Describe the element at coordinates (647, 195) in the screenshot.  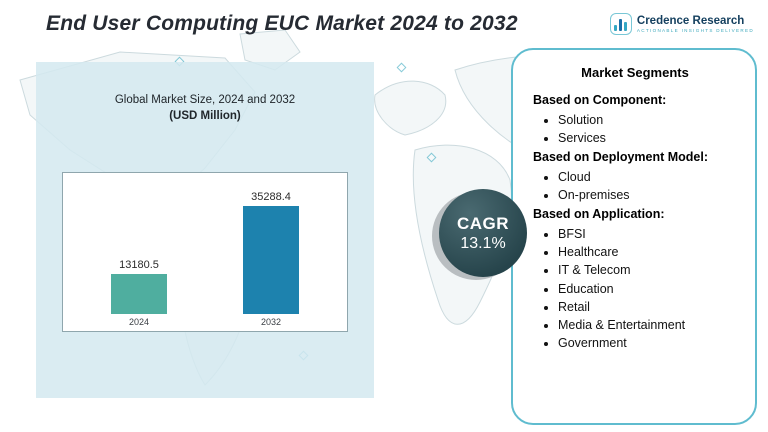
I see `segment-item: On-premises` at that location.